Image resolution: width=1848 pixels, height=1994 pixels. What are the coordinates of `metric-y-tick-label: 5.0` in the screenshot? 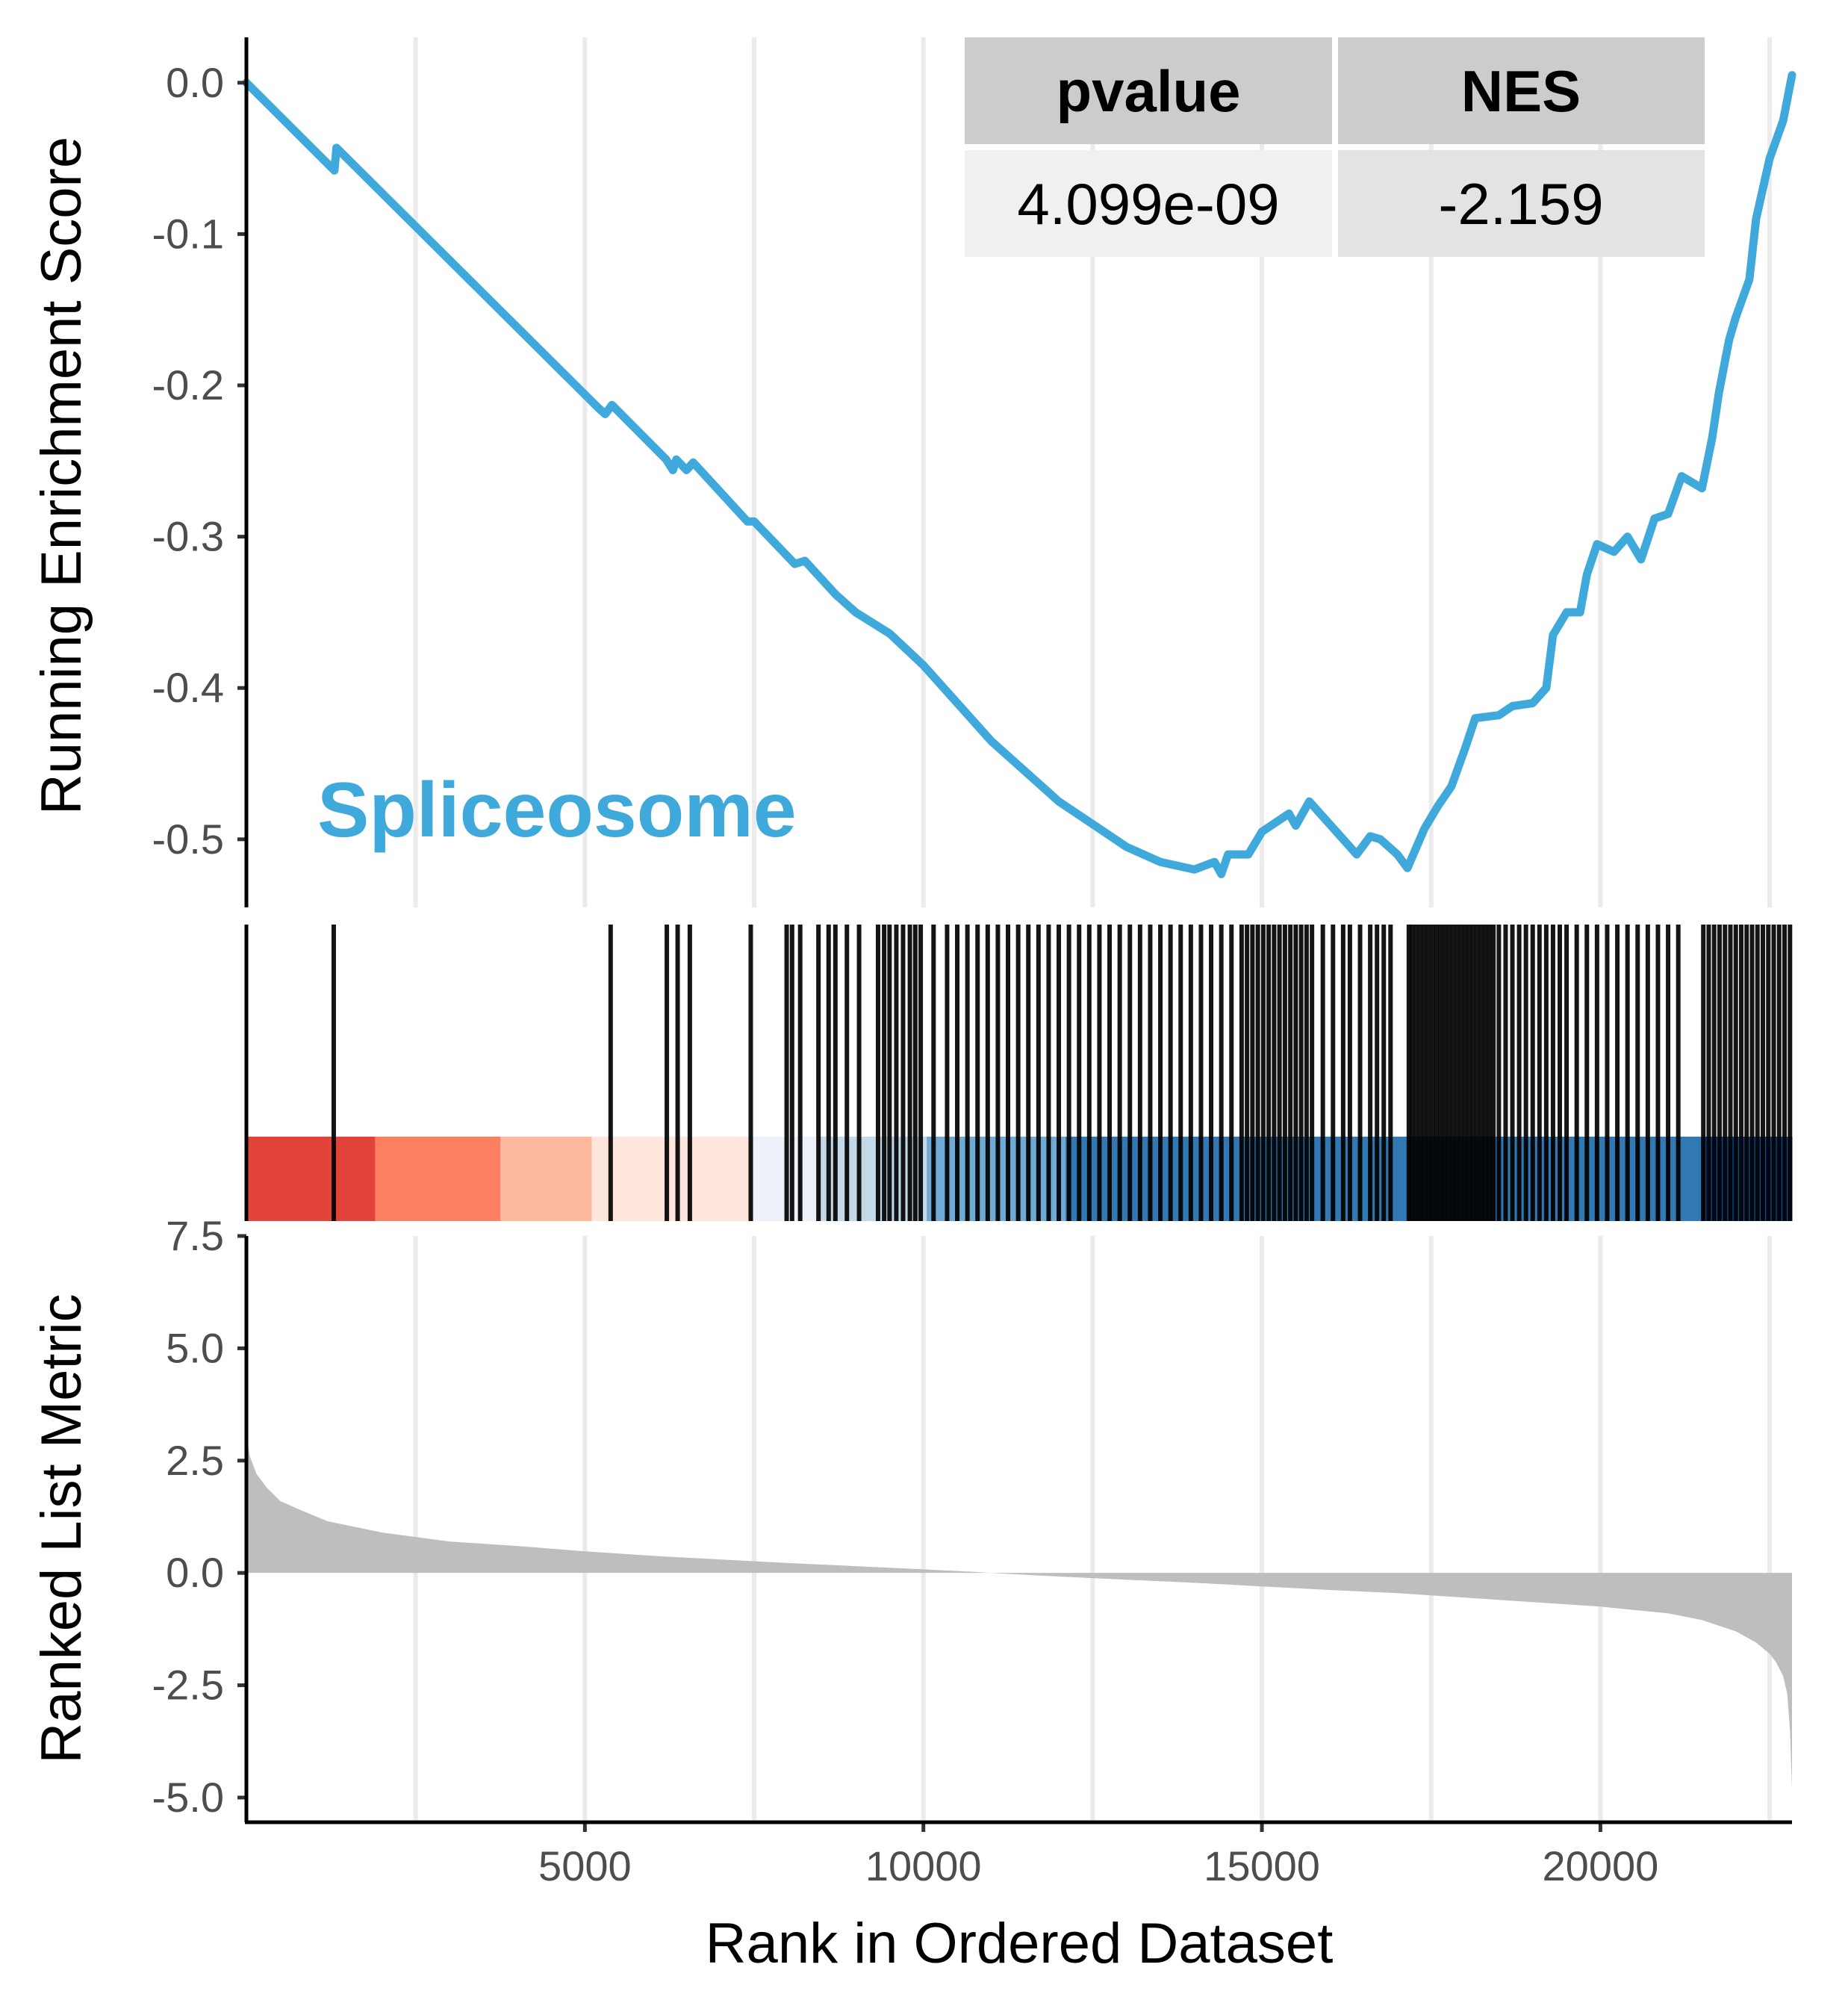 It's located at (195, 1347).